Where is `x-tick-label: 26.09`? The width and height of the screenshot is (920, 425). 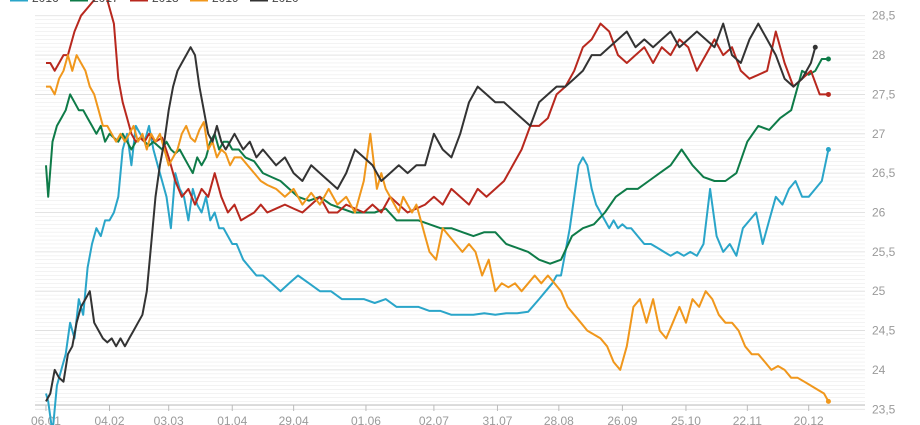 x-tick-label: 26.09 is located at coordinates (622, 419).